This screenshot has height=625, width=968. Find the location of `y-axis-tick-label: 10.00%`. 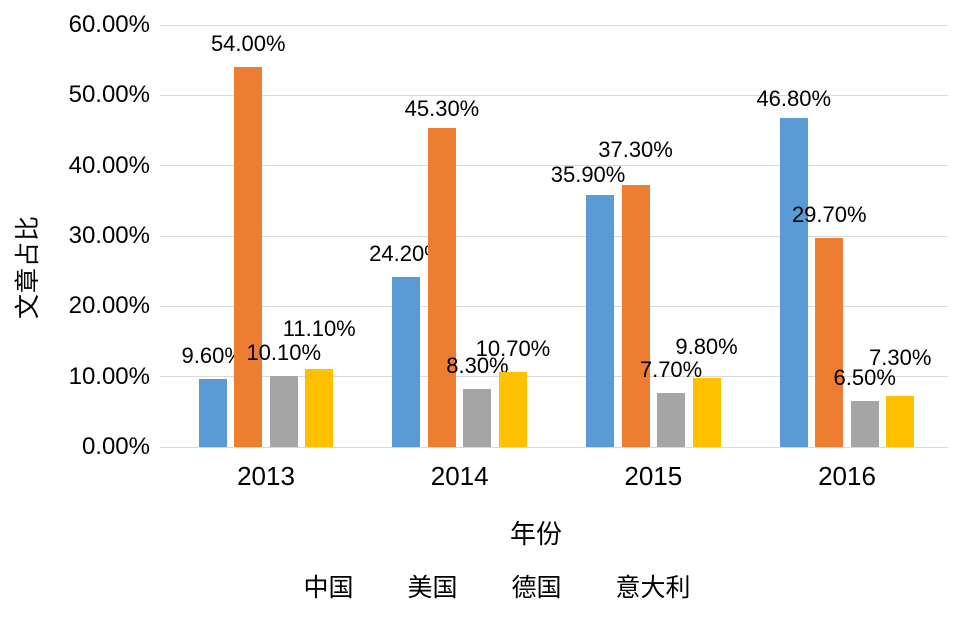

y-axis-tick-label: 10.00% is located at coordinates (109, 376).